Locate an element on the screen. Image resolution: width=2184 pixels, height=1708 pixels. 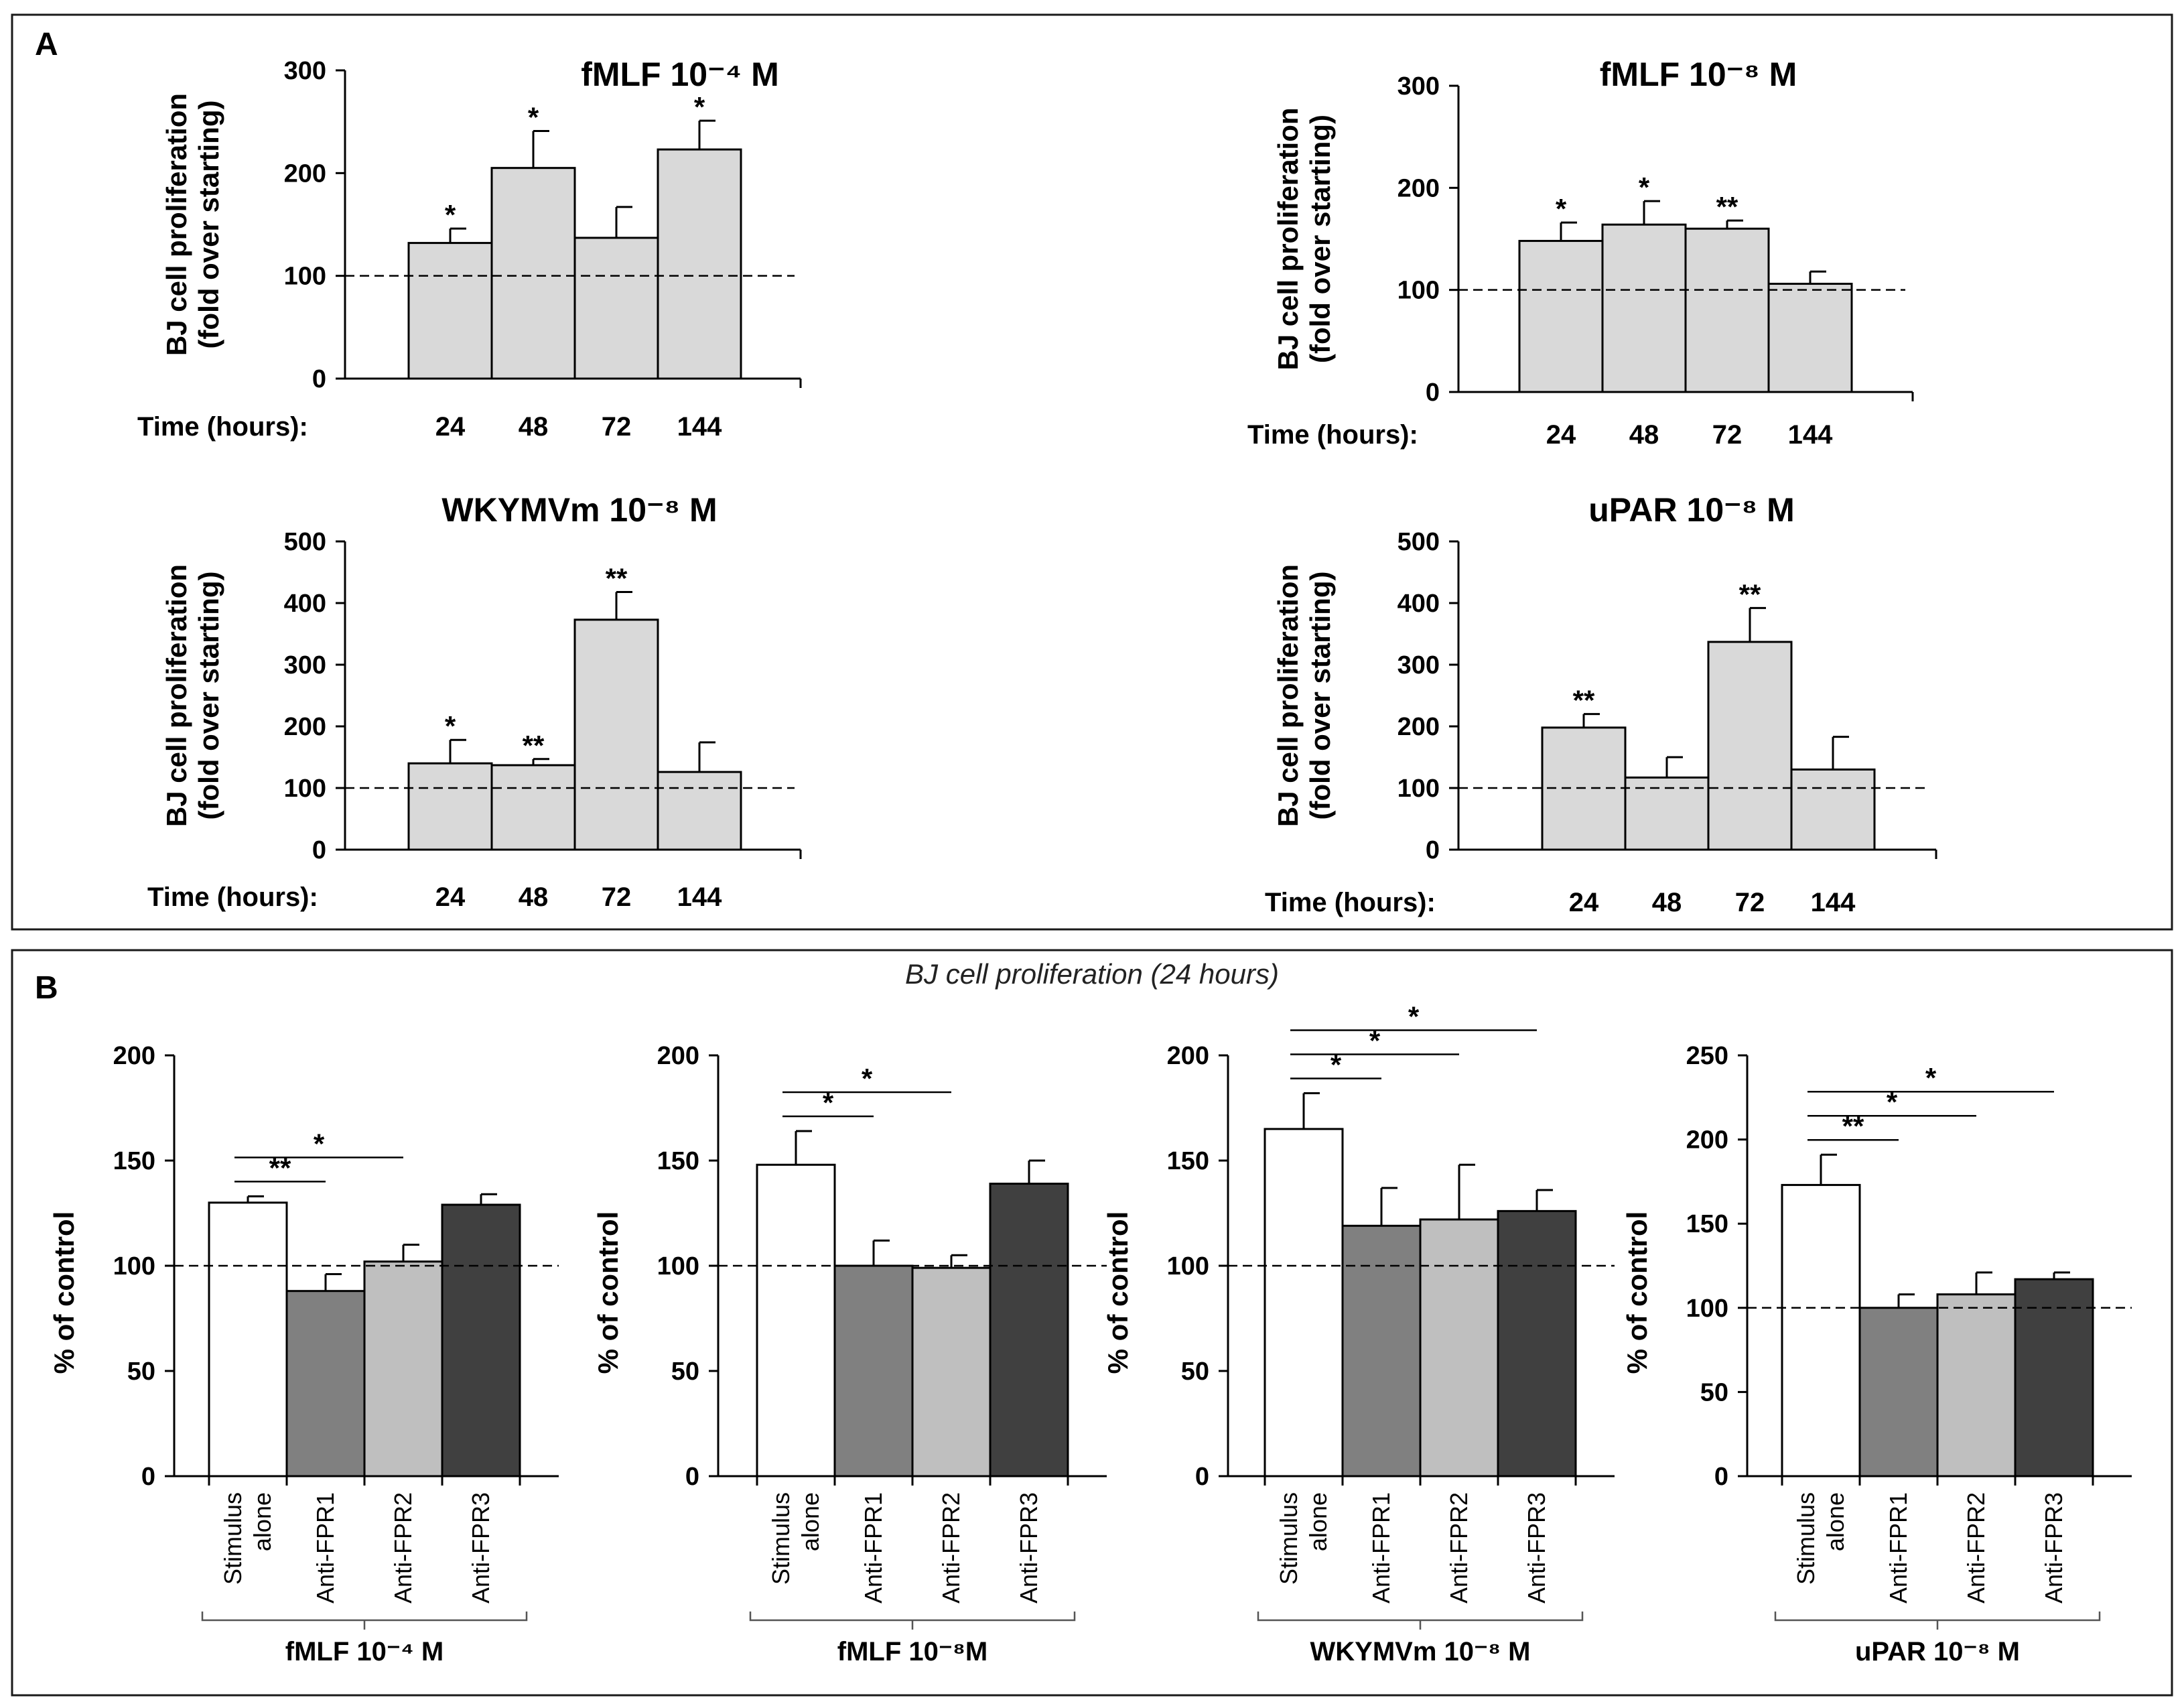
y-tick-label: 250 is located at coordinates (1707, 1056).